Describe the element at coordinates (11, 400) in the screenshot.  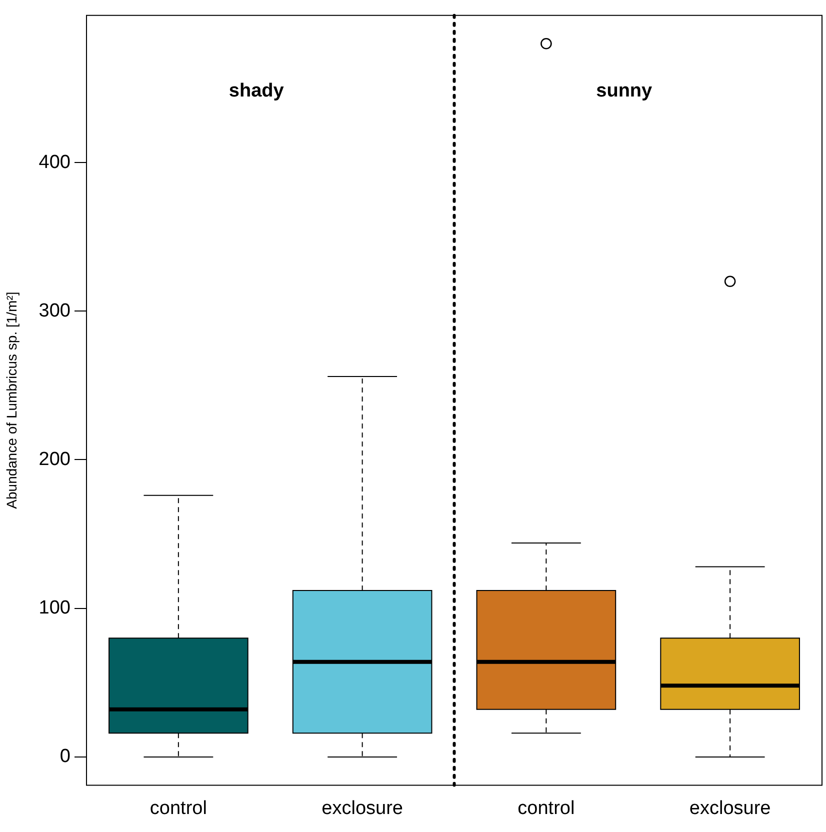
I see `y-axis-title: Abundance of Lumbricus sp. [1/m²]` at that location.